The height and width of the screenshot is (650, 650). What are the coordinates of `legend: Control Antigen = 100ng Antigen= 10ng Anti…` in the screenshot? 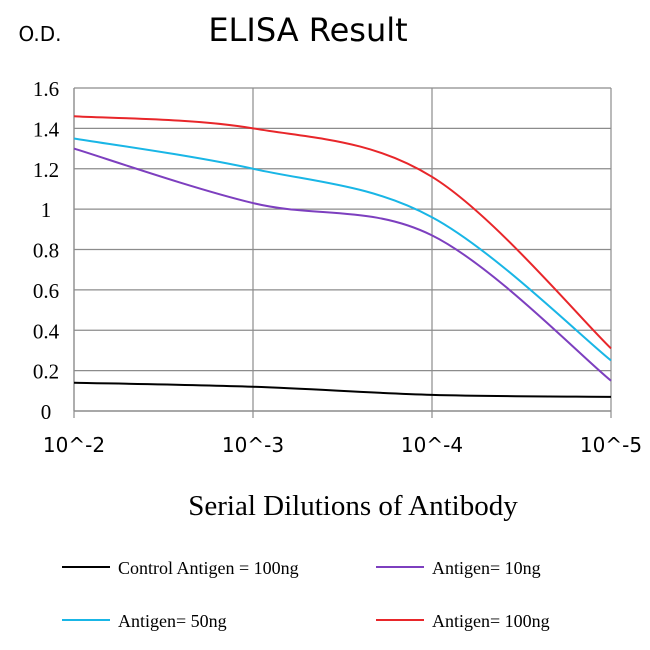 It's located at (306, 594).